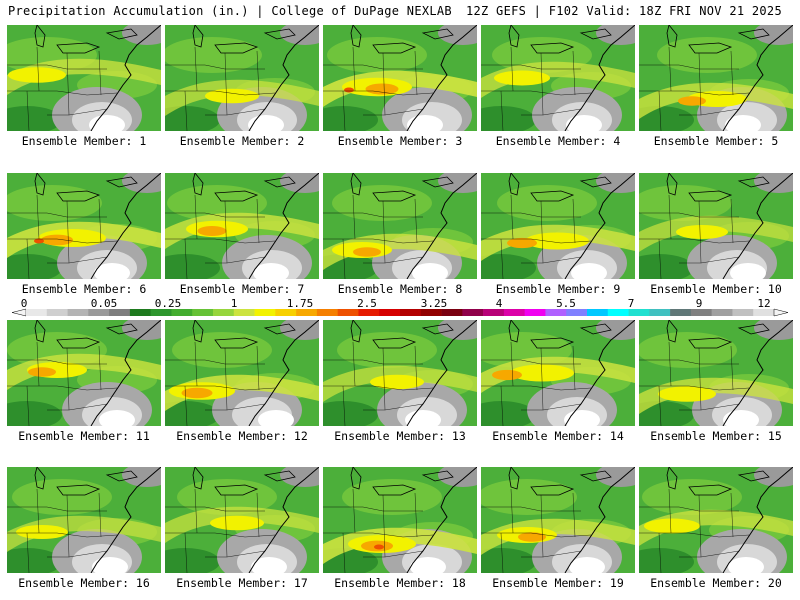 Image resolution: width=800 pixels, height=600 pixels. I want to click on colorbar-left-arrow, so click(19, 312).